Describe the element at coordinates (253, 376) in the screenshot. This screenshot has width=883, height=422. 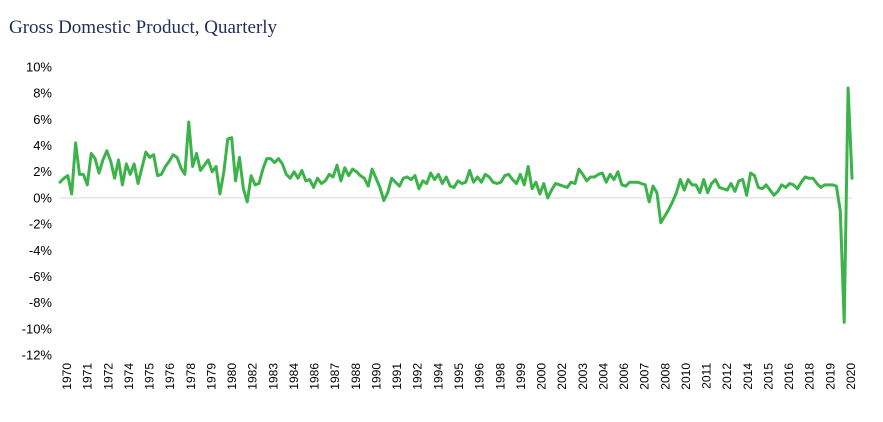
I see `x-tick-label: 1982` at that location.